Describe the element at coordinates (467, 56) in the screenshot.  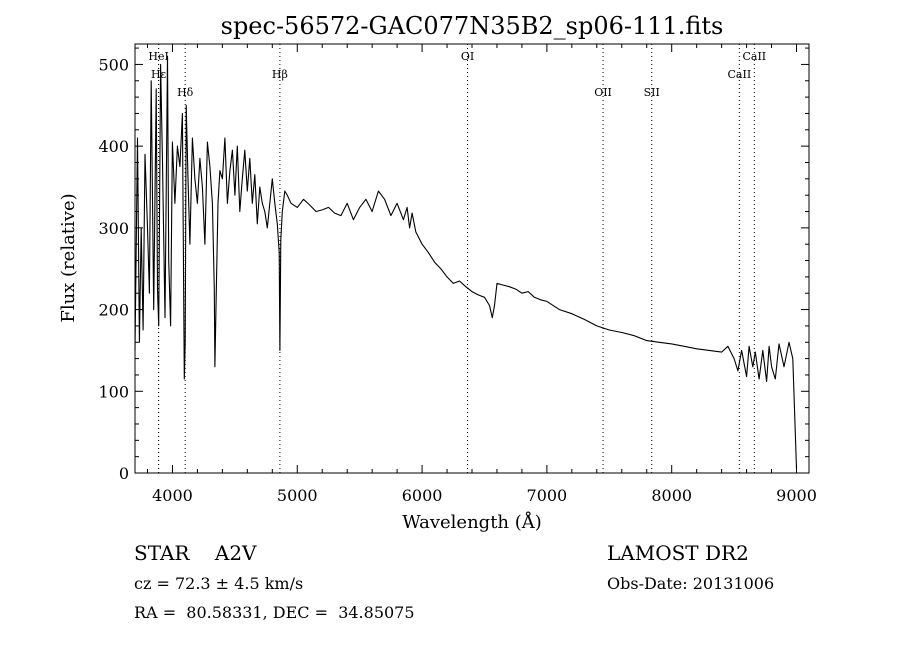
I see `spectral-line-label: OI` at that location.